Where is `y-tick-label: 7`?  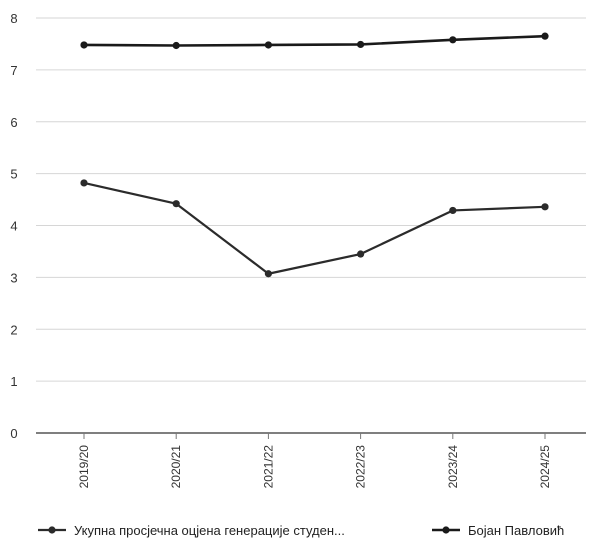 y-tick-label: 7 is located at coordinates (13, 70).